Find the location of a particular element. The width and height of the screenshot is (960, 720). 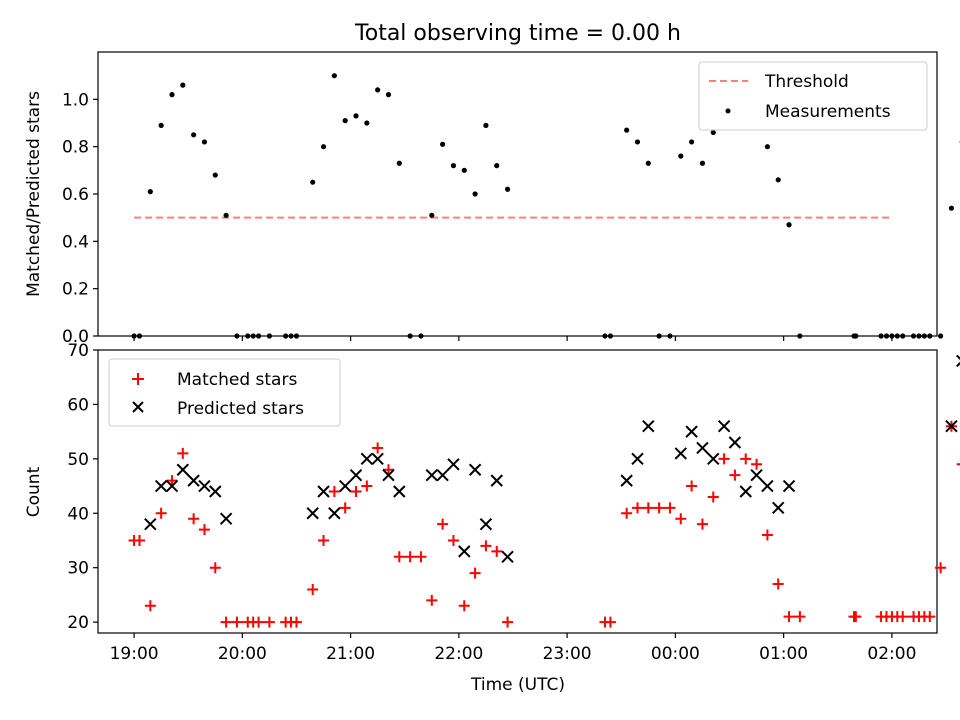

bottom-x-ticks: 19:00 20:00 21:00 22:00 23:00 00:00 01:00 02:00 is located at coordinates (513, 648).